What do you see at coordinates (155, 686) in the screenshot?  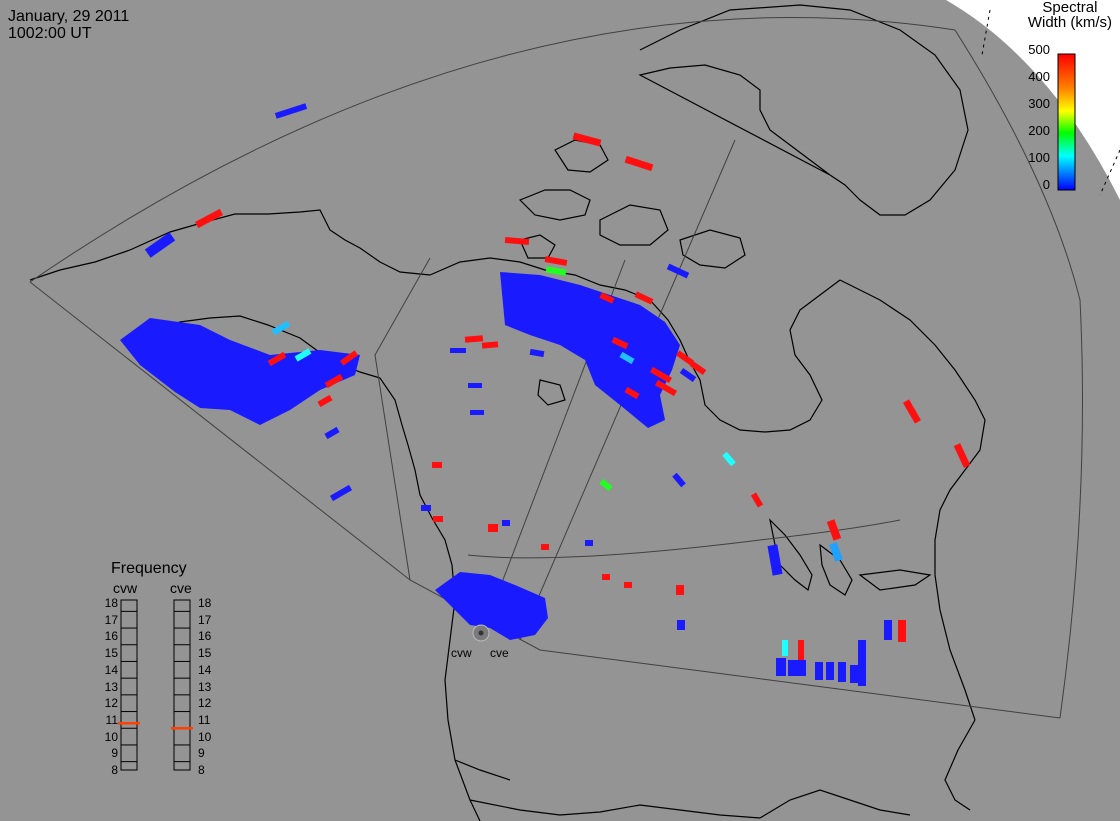 I see `frequency-ticks` at bounding box center [155, 686].